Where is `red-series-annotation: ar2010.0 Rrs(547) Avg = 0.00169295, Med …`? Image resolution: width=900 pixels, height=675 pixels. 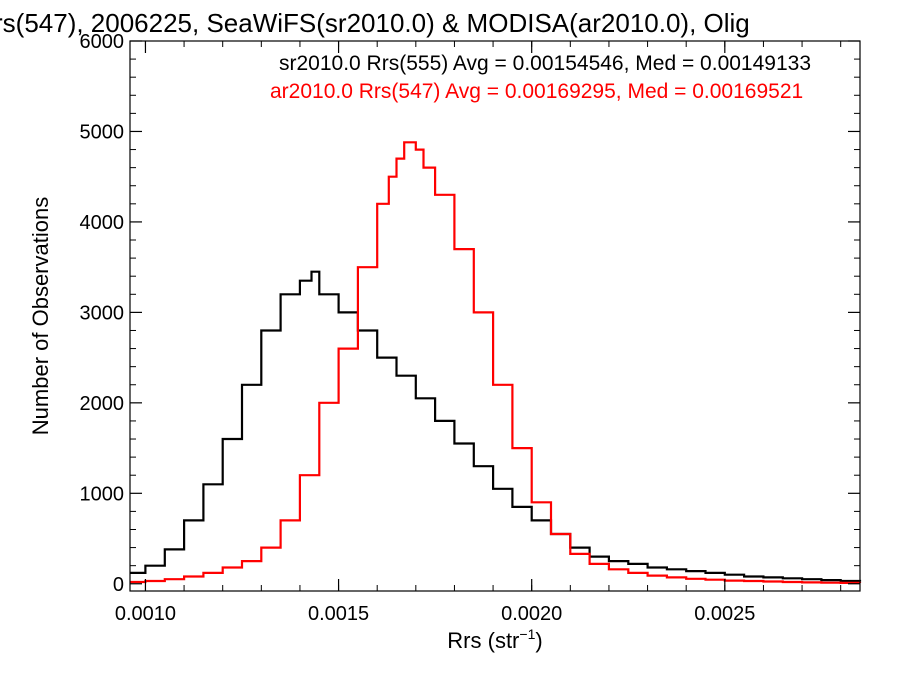
red-series-annotation: ar2010.0 Rrs(547) Avg = 0.00169295, Med … is located at coordinates (536, 91).